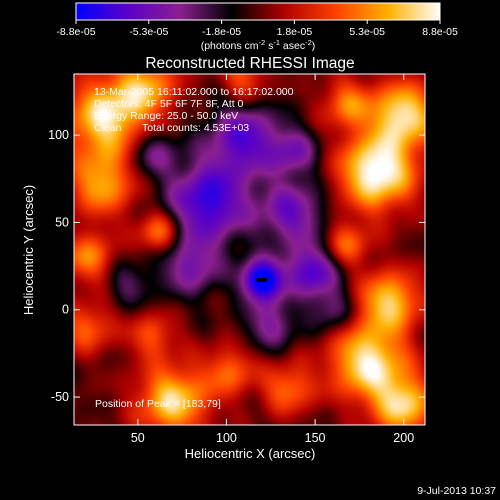 The image size is (500, 500). Describe the element at coordinates (226, 438) in the screenshot. I see `x-tick-label: 100` at that location.